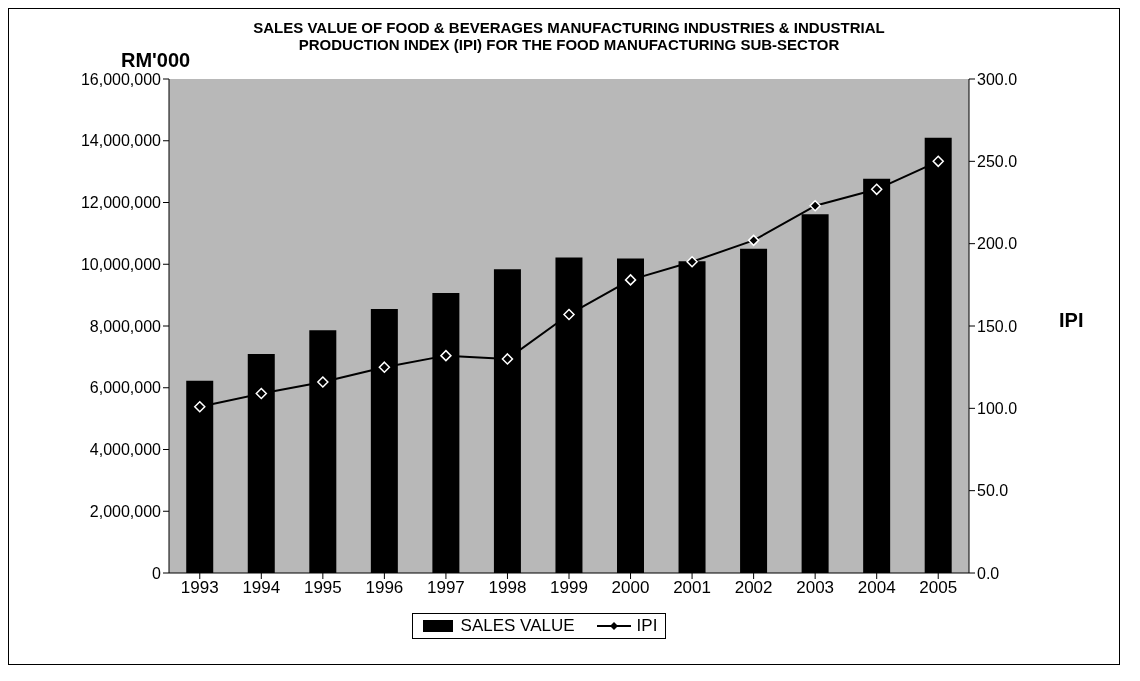  Describe the element at coordinates (121, 141) in the screenshot. I see `y-tick-label: 14,000,000` at that location.